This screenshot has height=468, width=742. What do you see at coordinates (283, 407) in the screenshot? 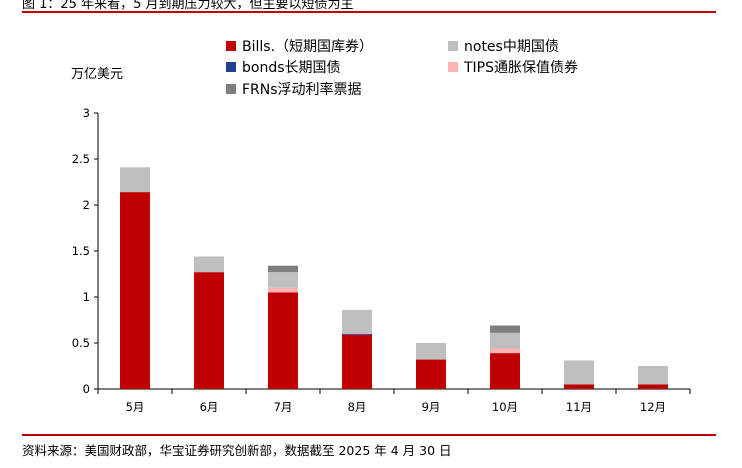
I see `x-tick-label: 7月` at bounding box center [283, 407].